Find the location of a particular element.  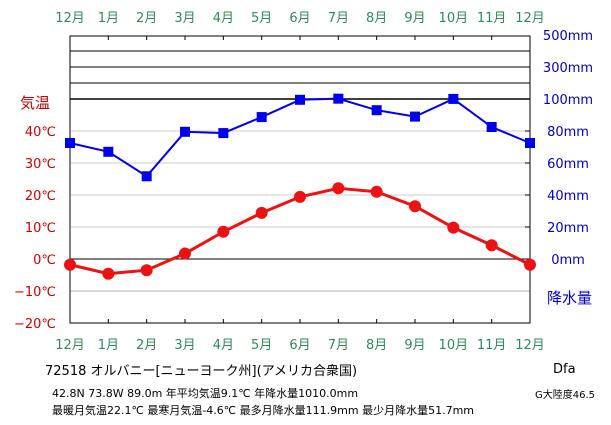

month-label-top: 3月 is located at coordinates (184, 18).